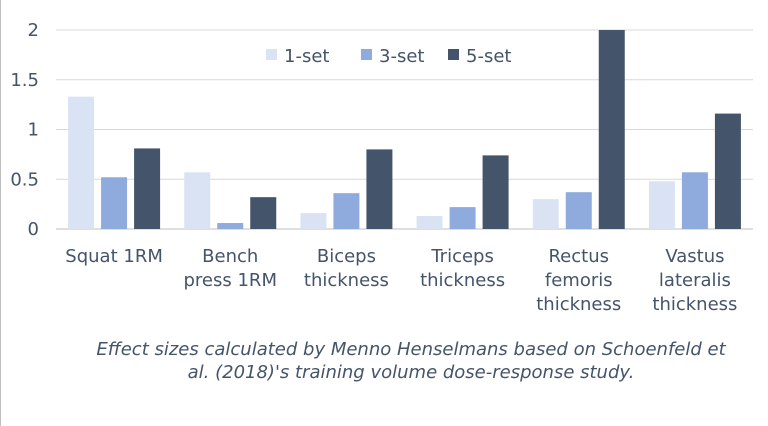 The image size is (768, 426). What do you see at coordinates (33, 229) in the screenshot?
I see `y-tick-label: 0` at bounding box center [33, 229].